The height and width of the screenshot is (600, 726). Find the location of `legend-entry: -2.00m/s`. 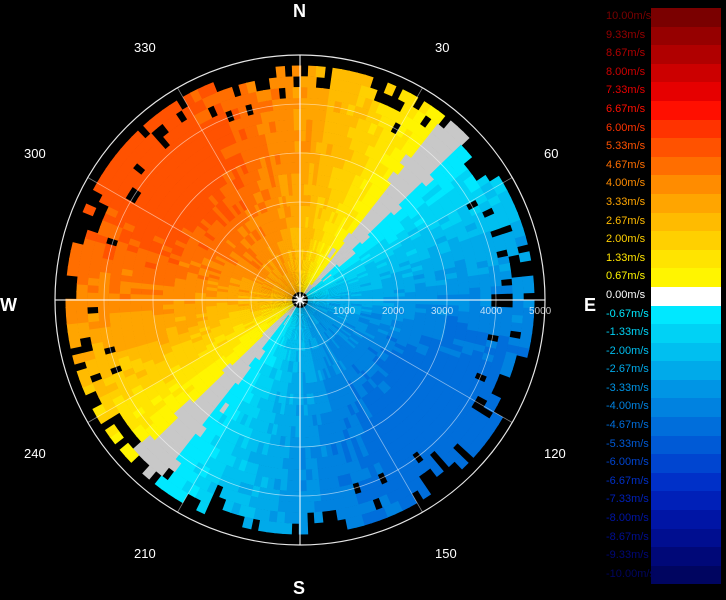

legend-entry: -2.00m/s is located at coordinates (663, 352).